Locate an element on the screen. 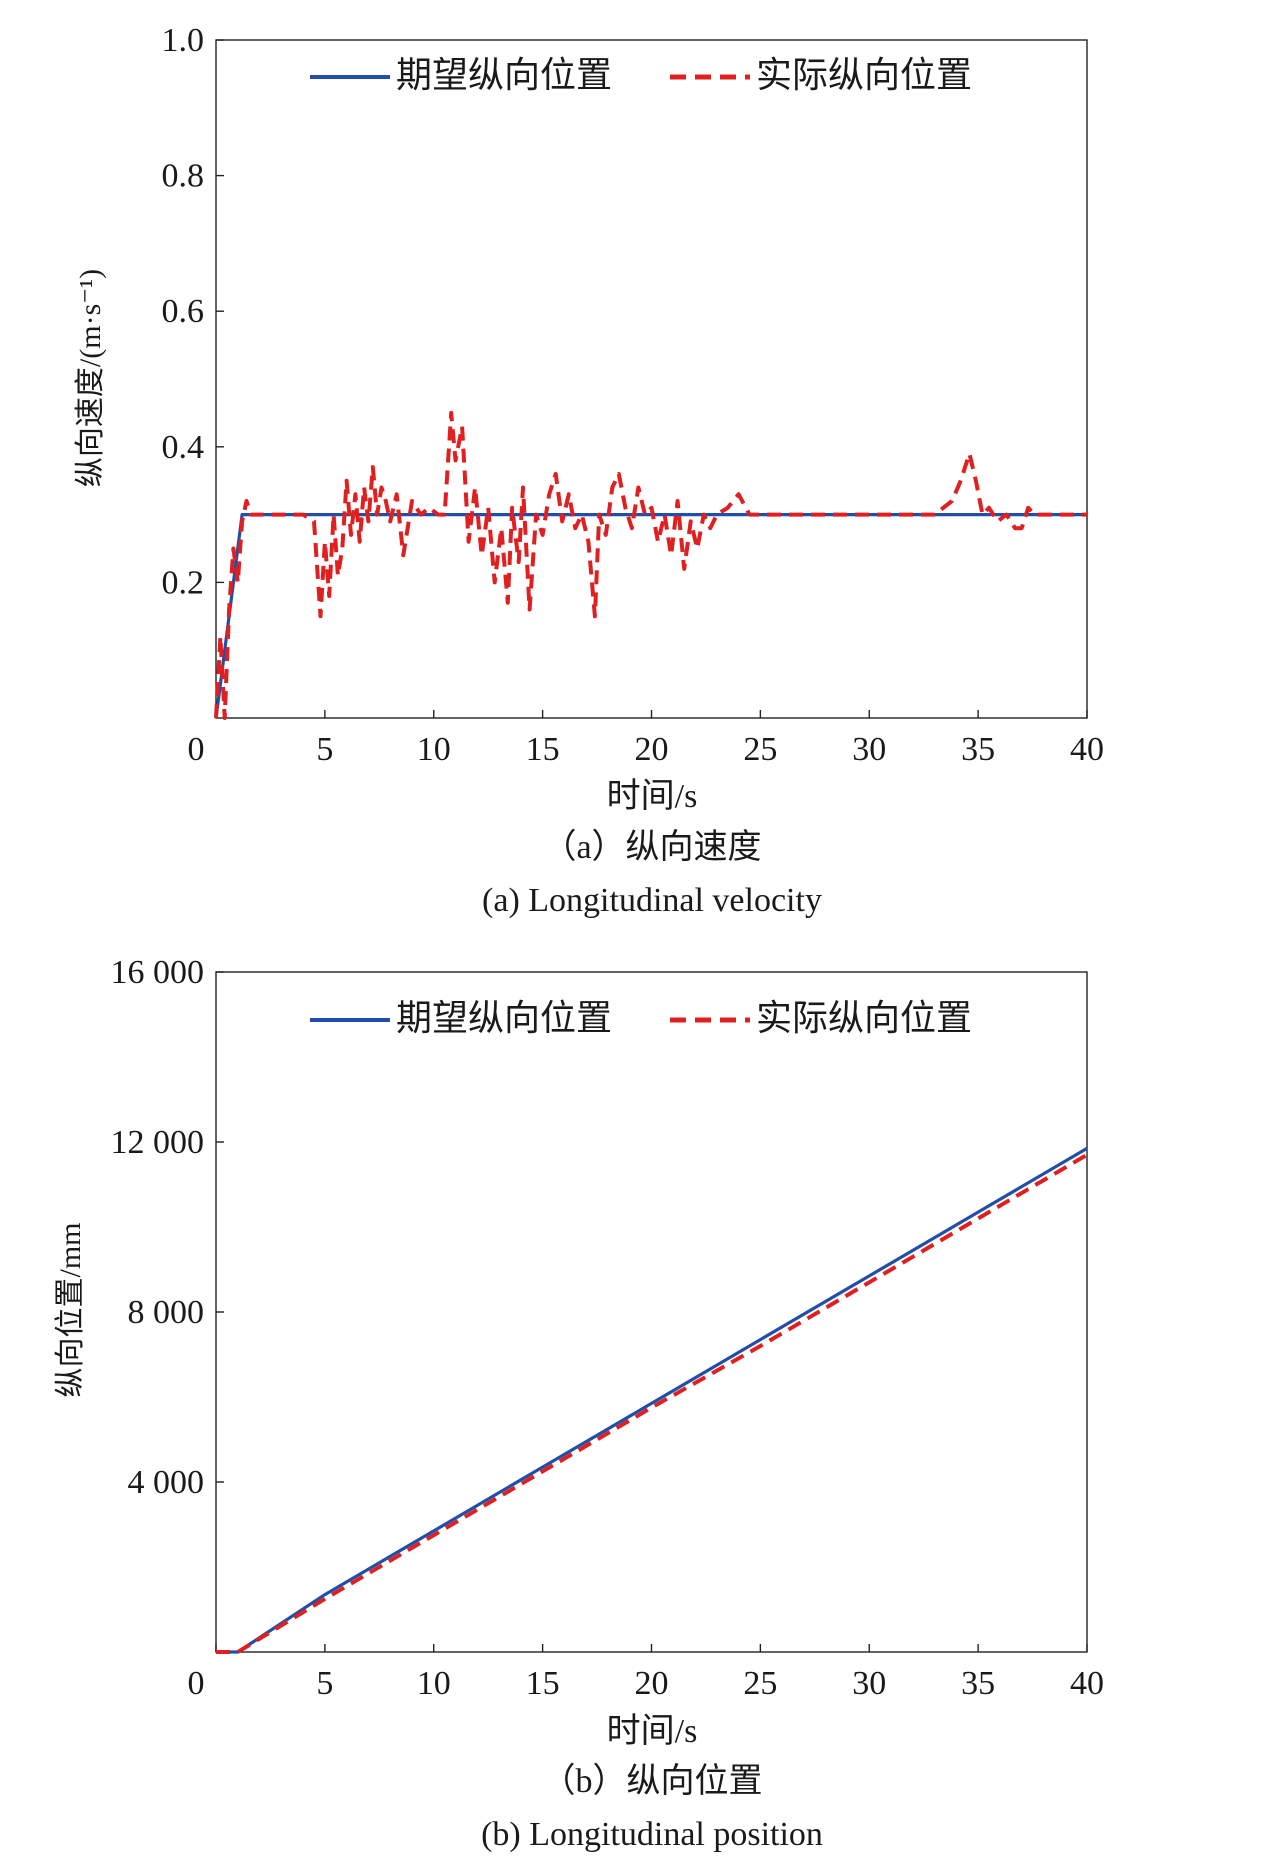  velocity-series-actual is located at coordinates (650, 565).